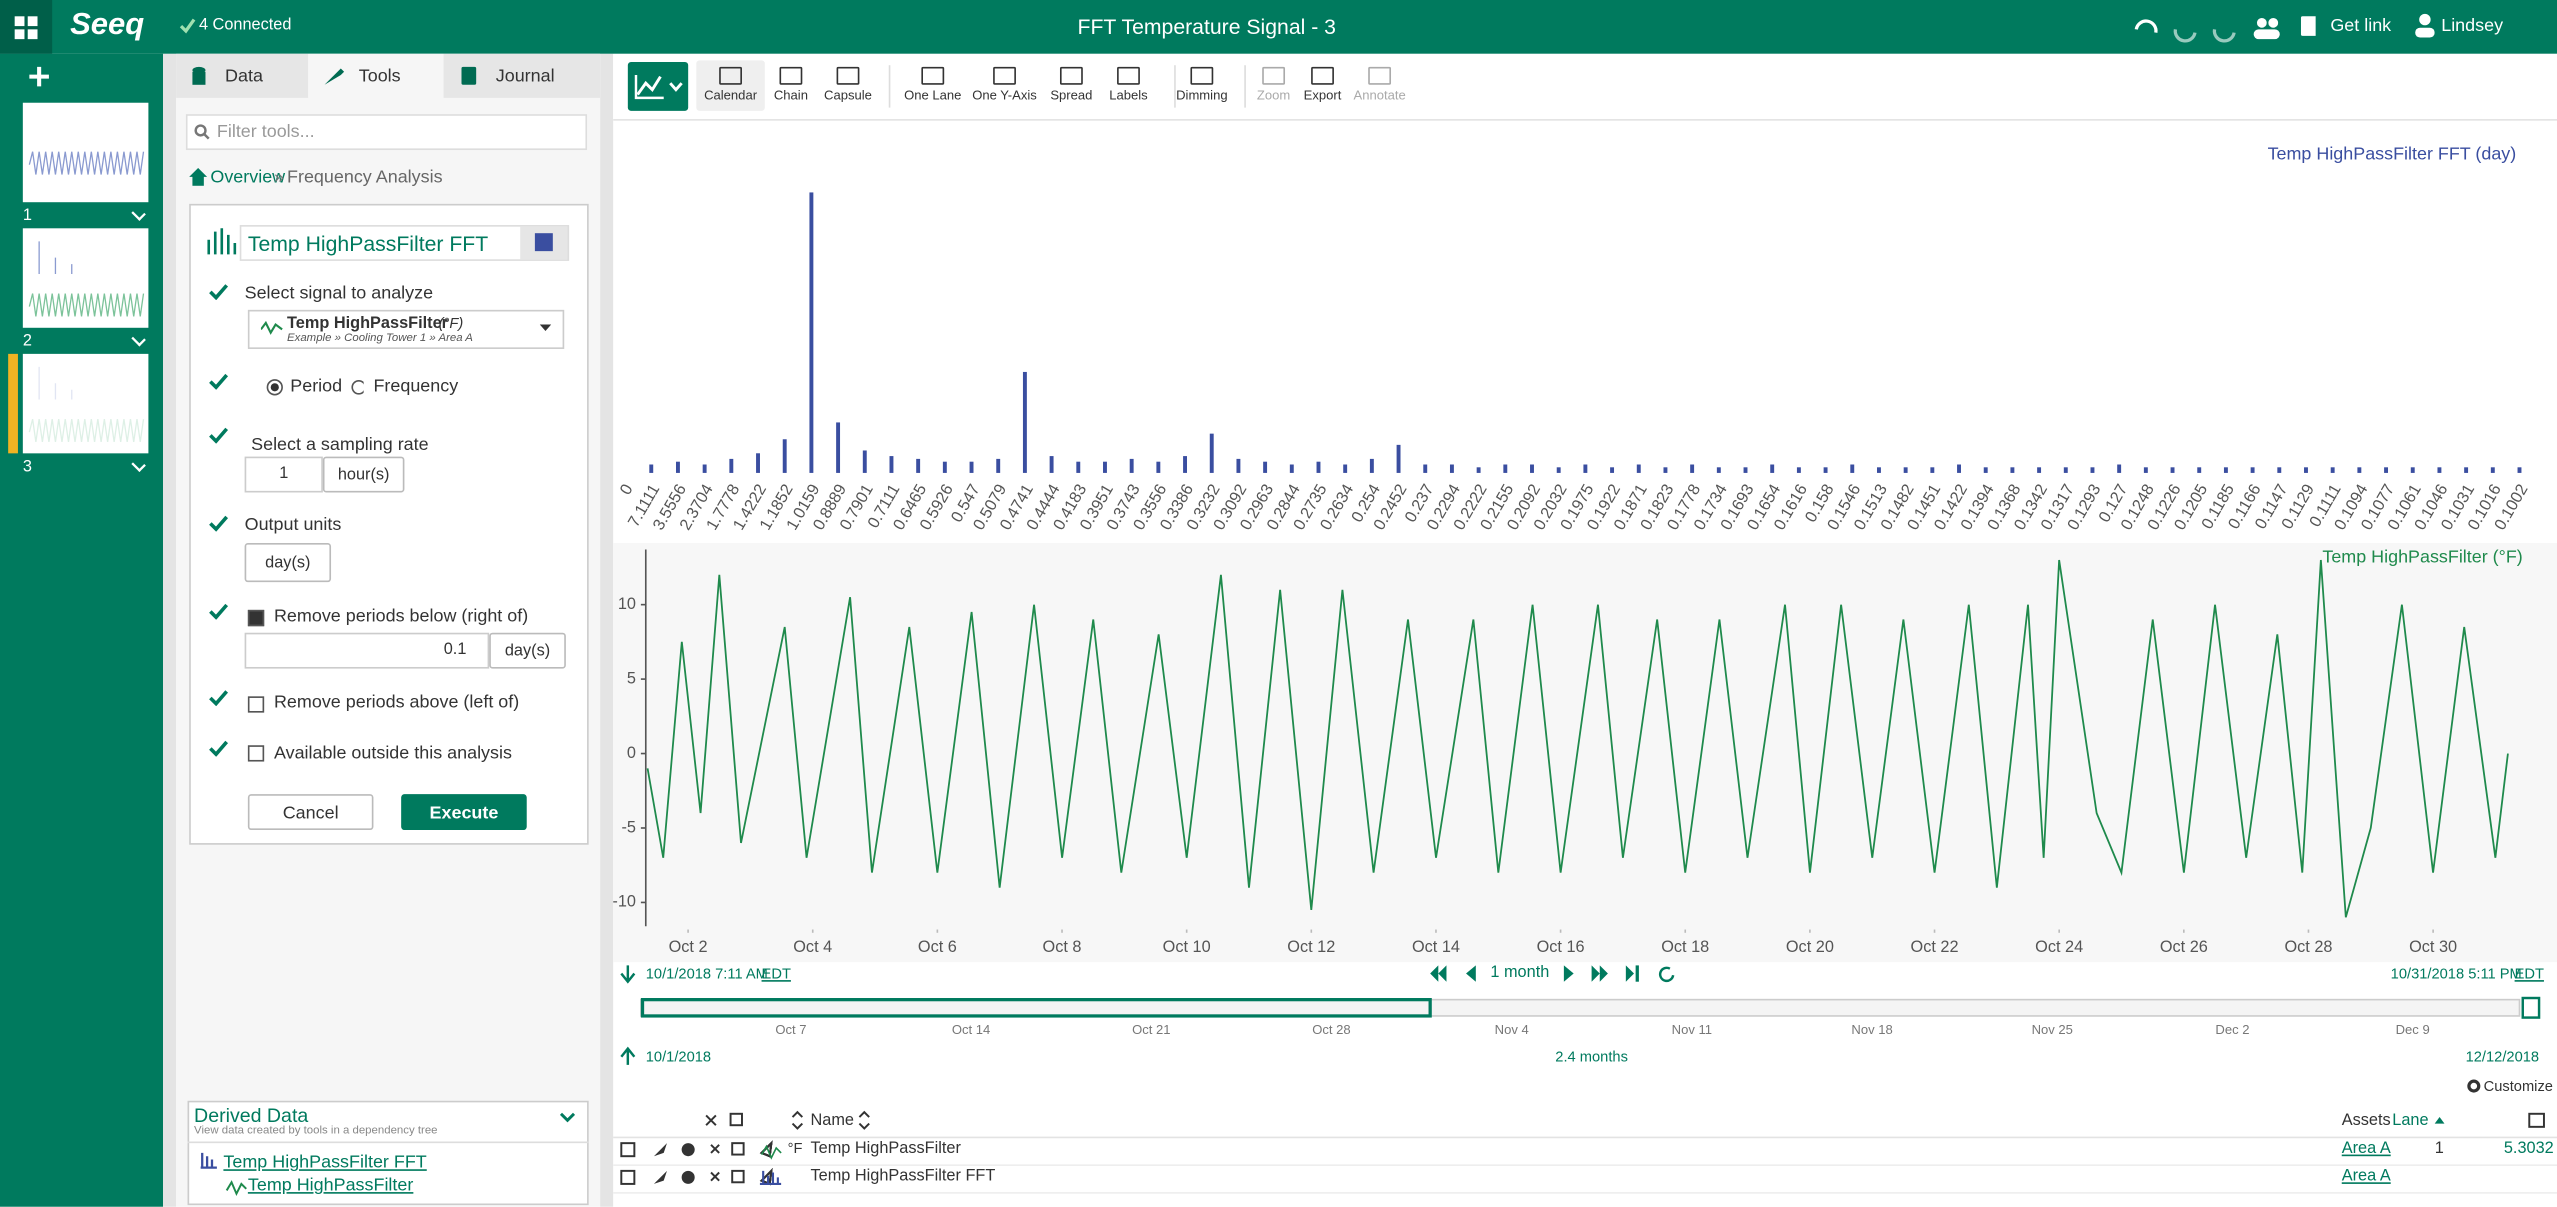 The width and height of the screenshot is (2557, 1207). What do you see at coordinates (658, 86) in the screenshot?
I see `view-button` at bounding box center [658, 86].